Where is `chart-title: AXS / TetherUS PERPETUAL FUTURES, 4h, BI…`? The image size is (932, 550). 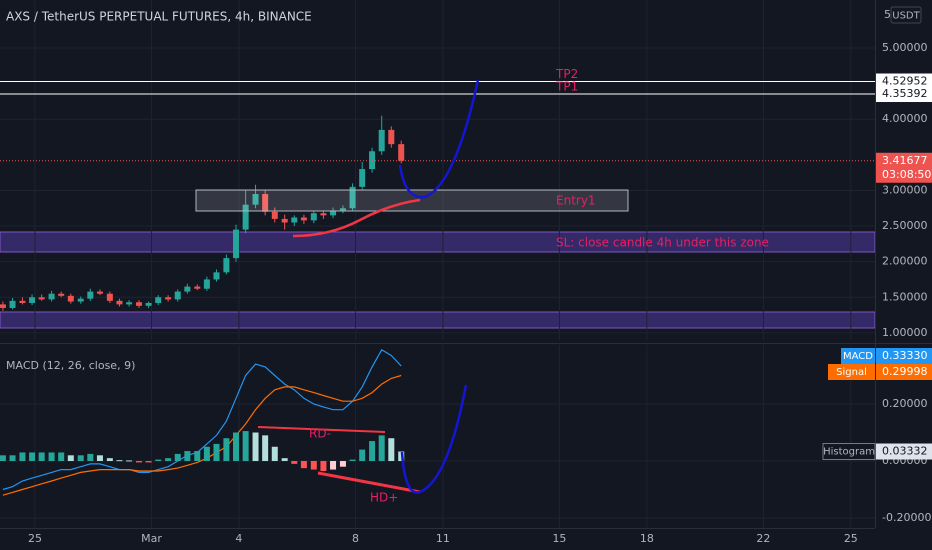
chart-title: AXS / TetherUS PERPETUAL FUTURES, 4h, BI… is located at coordinates (159, 17).